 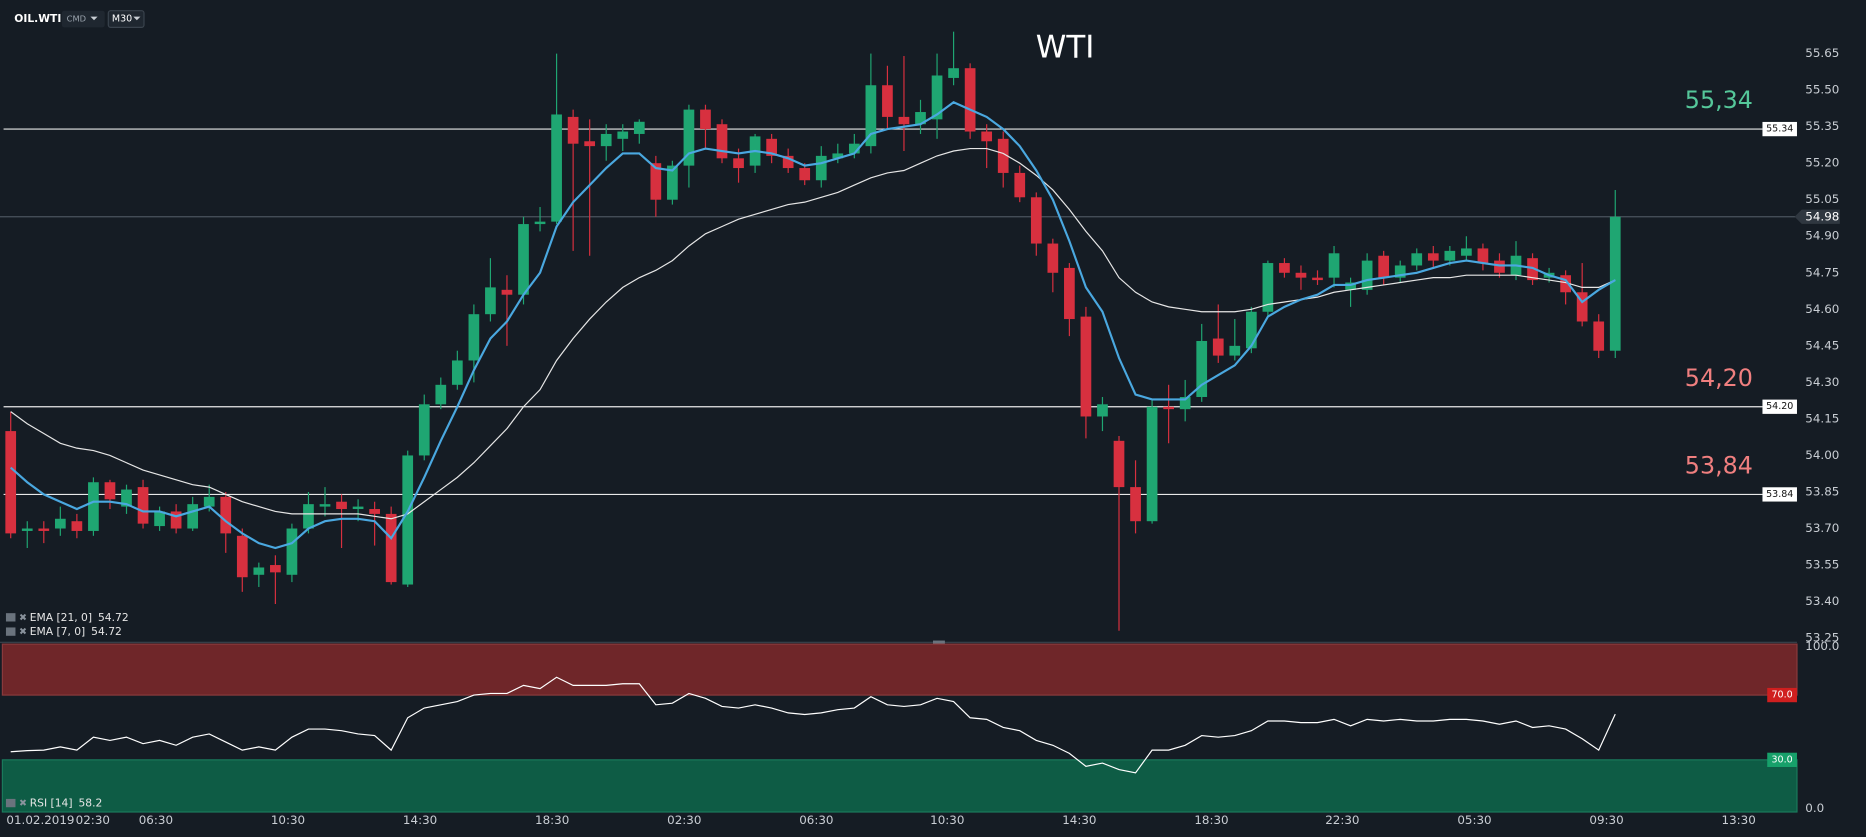 I want to click on y-tick-label: 53.40, so click(x=1822, y=601).